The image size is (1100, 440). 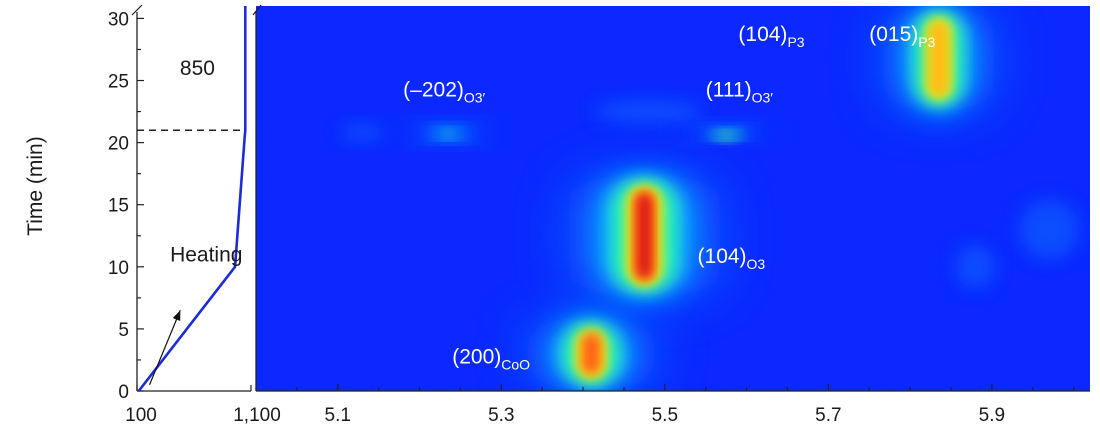 What do you see at coordinates (740, 92) in the screenshot?
I see `peak-label: (111)O3′` at bounding box center [740, 92].